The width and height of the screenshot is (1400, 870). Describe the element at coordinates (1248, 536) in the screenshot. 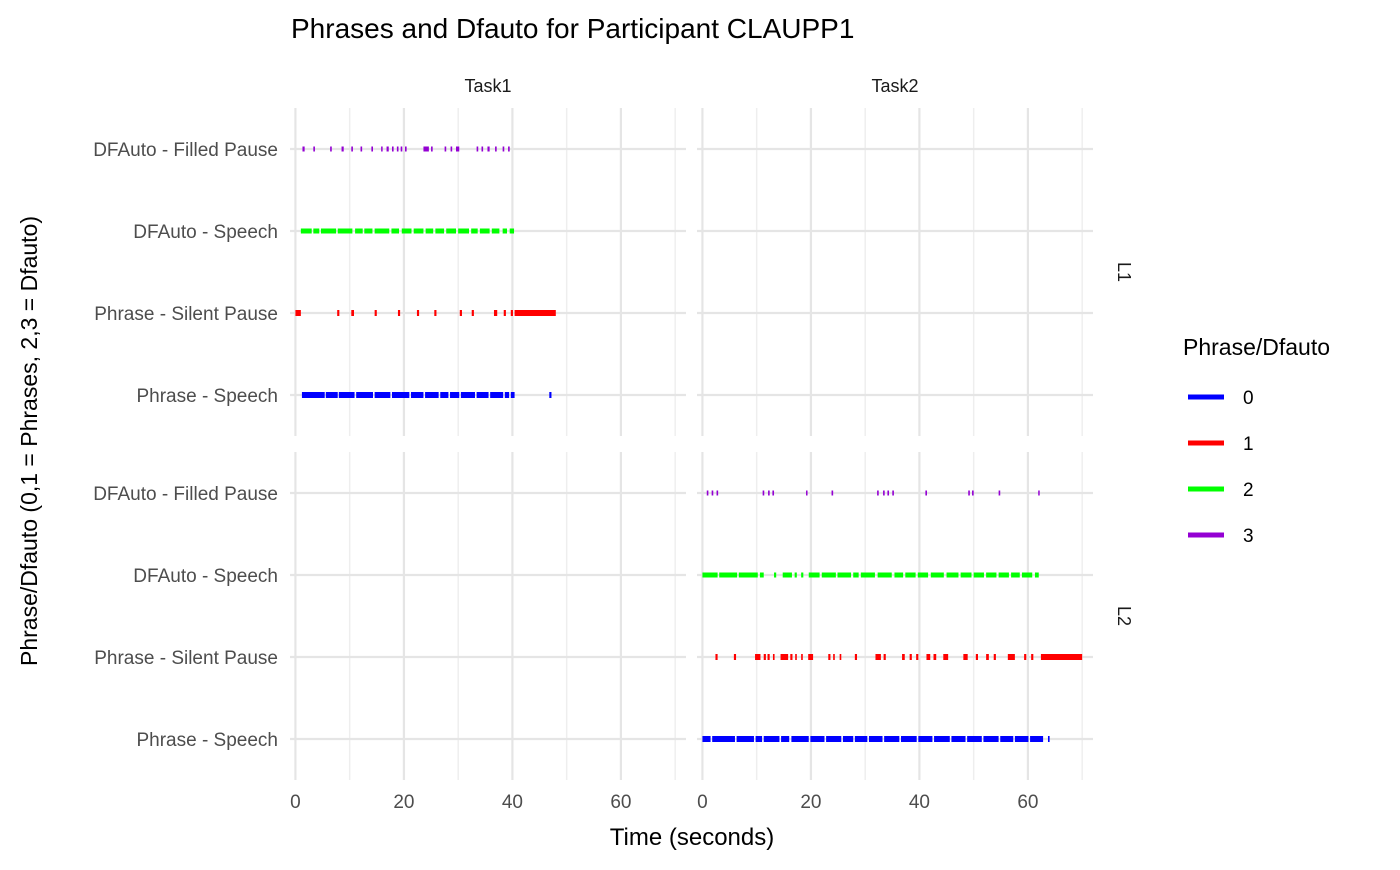

I see `legend-label: 3` at that location.